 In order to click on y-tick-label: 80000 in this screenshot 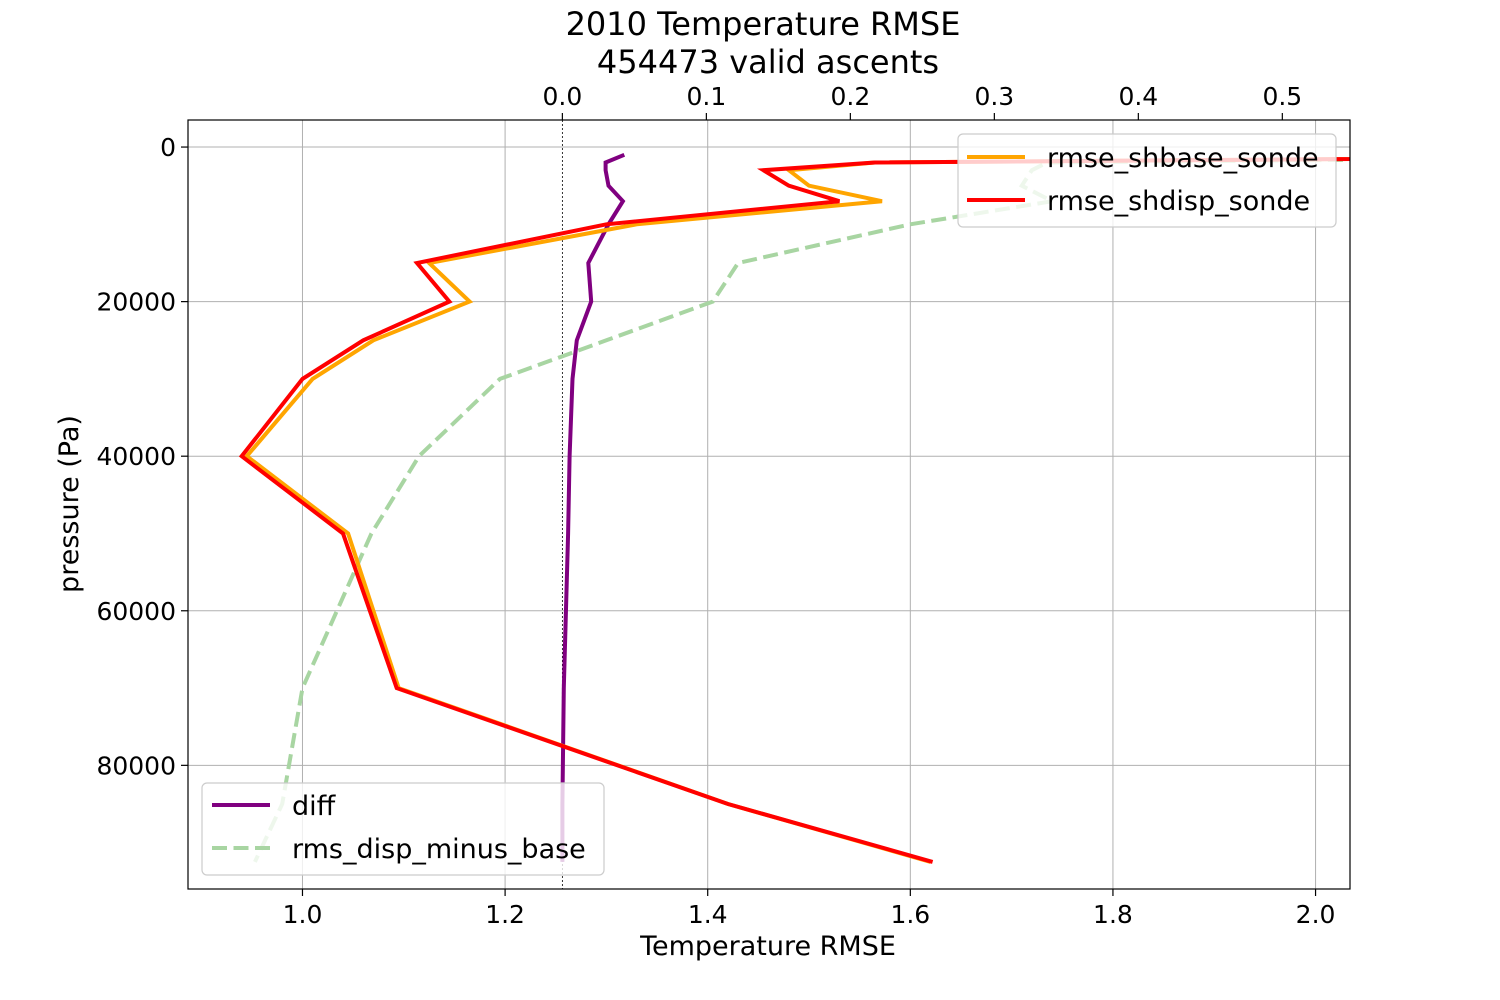, I will do `click(136, 765)`.